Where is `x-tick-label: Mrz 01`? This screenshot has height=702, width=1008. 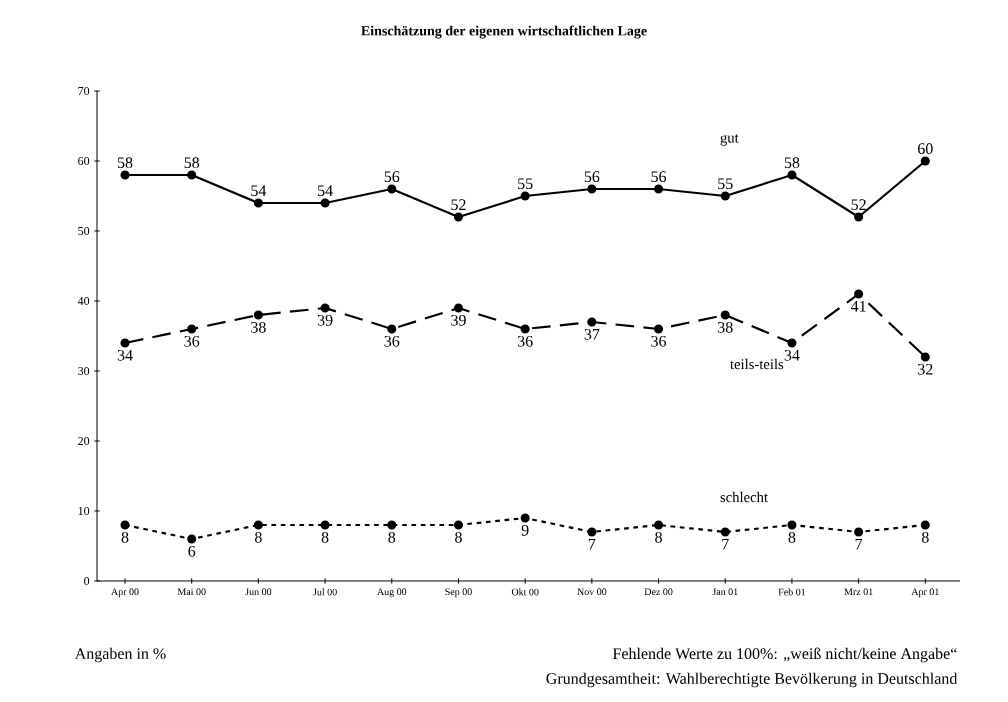
x-tick-label: Mrz 01 is located at coordinates (858, 592).